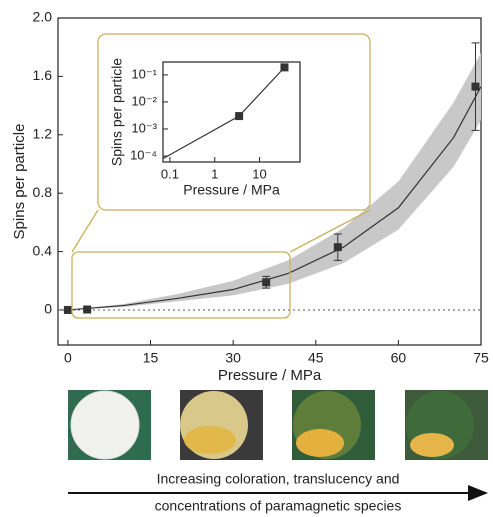 The image size is (493, 517). I want to click on y-tick-label: 0, so click(48, 309).